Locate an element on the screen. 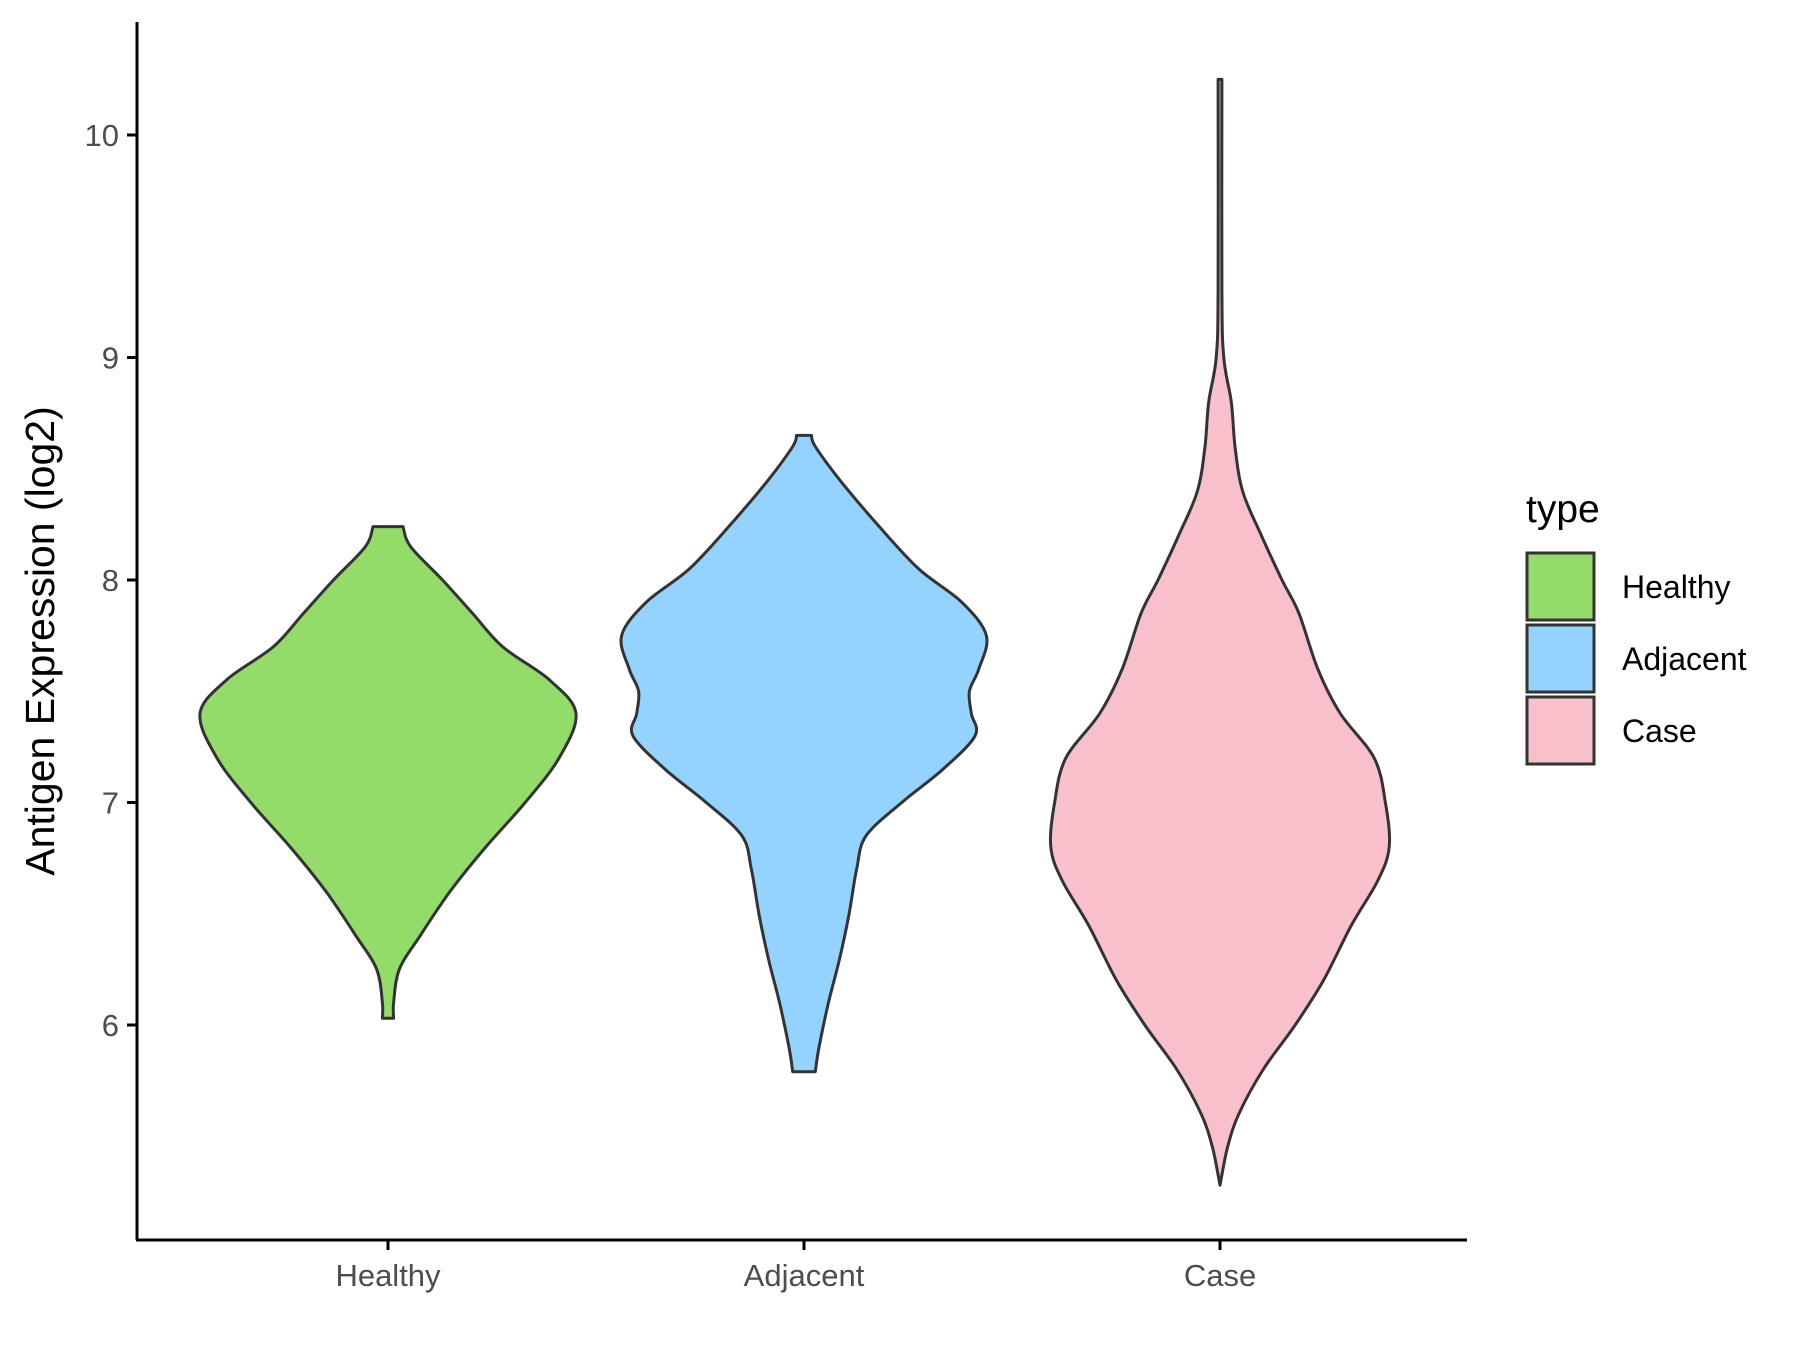 This screenshot has height=1350, width=1800. y-axis-ticks: 6 7 8 9 10 is located at coordinates (111, 580).